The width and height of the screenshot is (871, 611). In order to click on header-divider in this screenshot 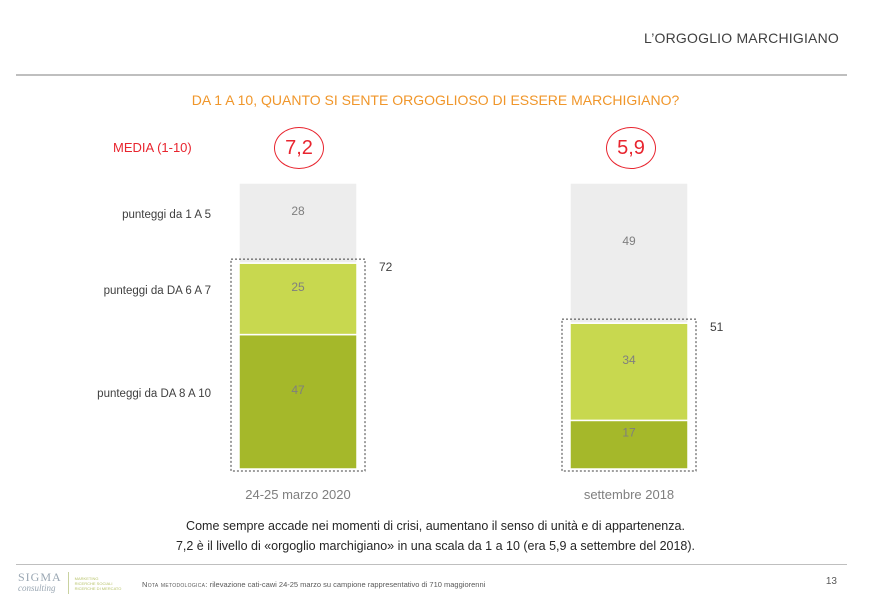, I will do `click(431, 75)`.